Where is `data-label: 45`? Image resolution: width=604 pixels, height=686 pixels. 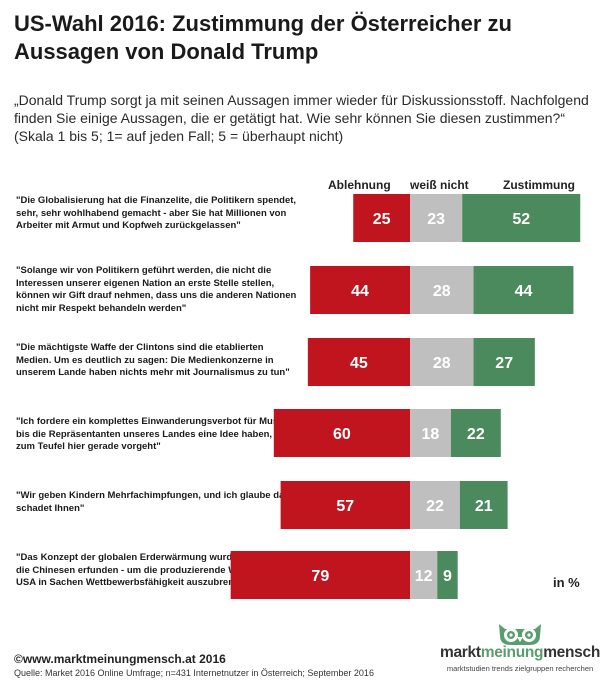
data-label: 45 is located at coordinates (359, 363).